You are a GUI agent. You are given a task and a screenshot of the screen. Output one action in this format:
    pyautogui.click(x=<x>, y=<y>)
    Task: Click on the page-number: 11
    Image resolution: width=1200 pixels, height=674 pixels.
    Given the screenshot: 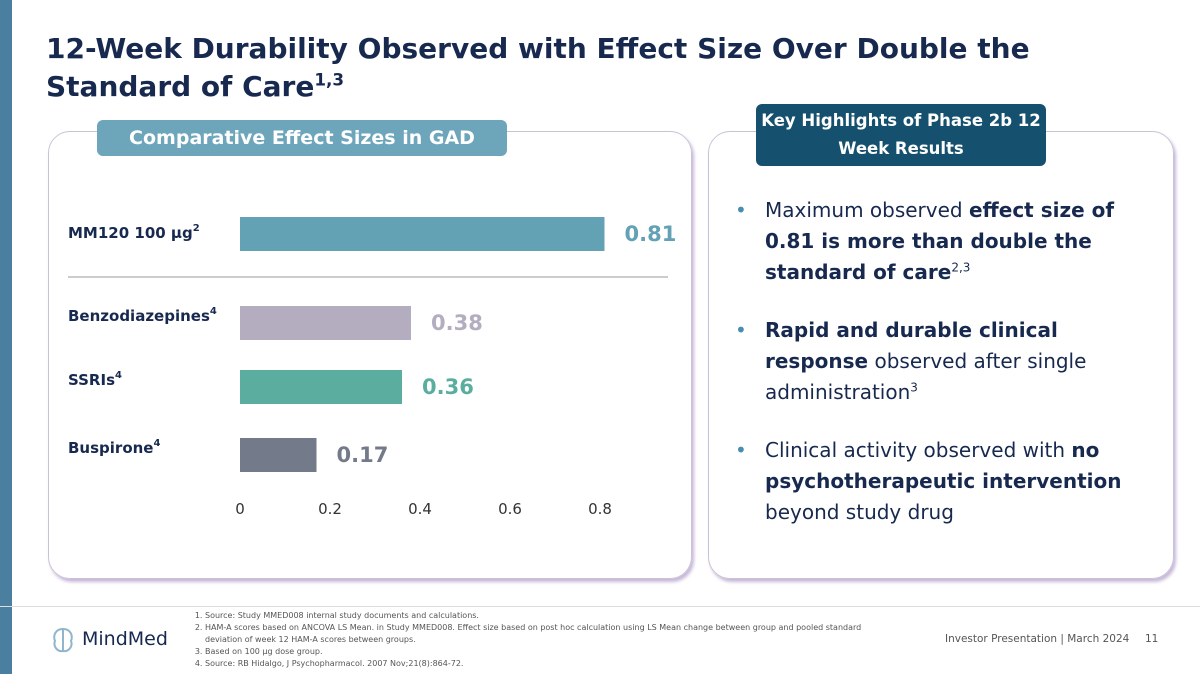 What is the action you would take?
    pyautogui.click(x=1152, y=639)
    